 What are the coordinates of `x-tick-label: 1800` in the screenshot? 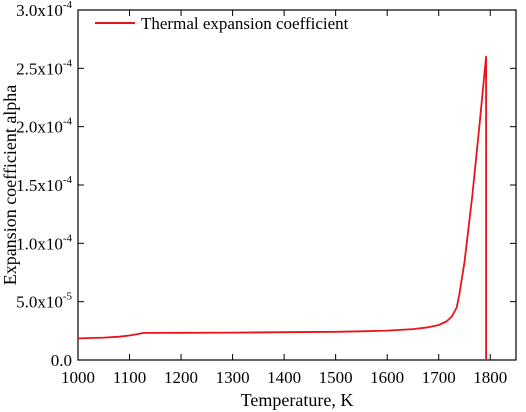 It's located at (490, 377).